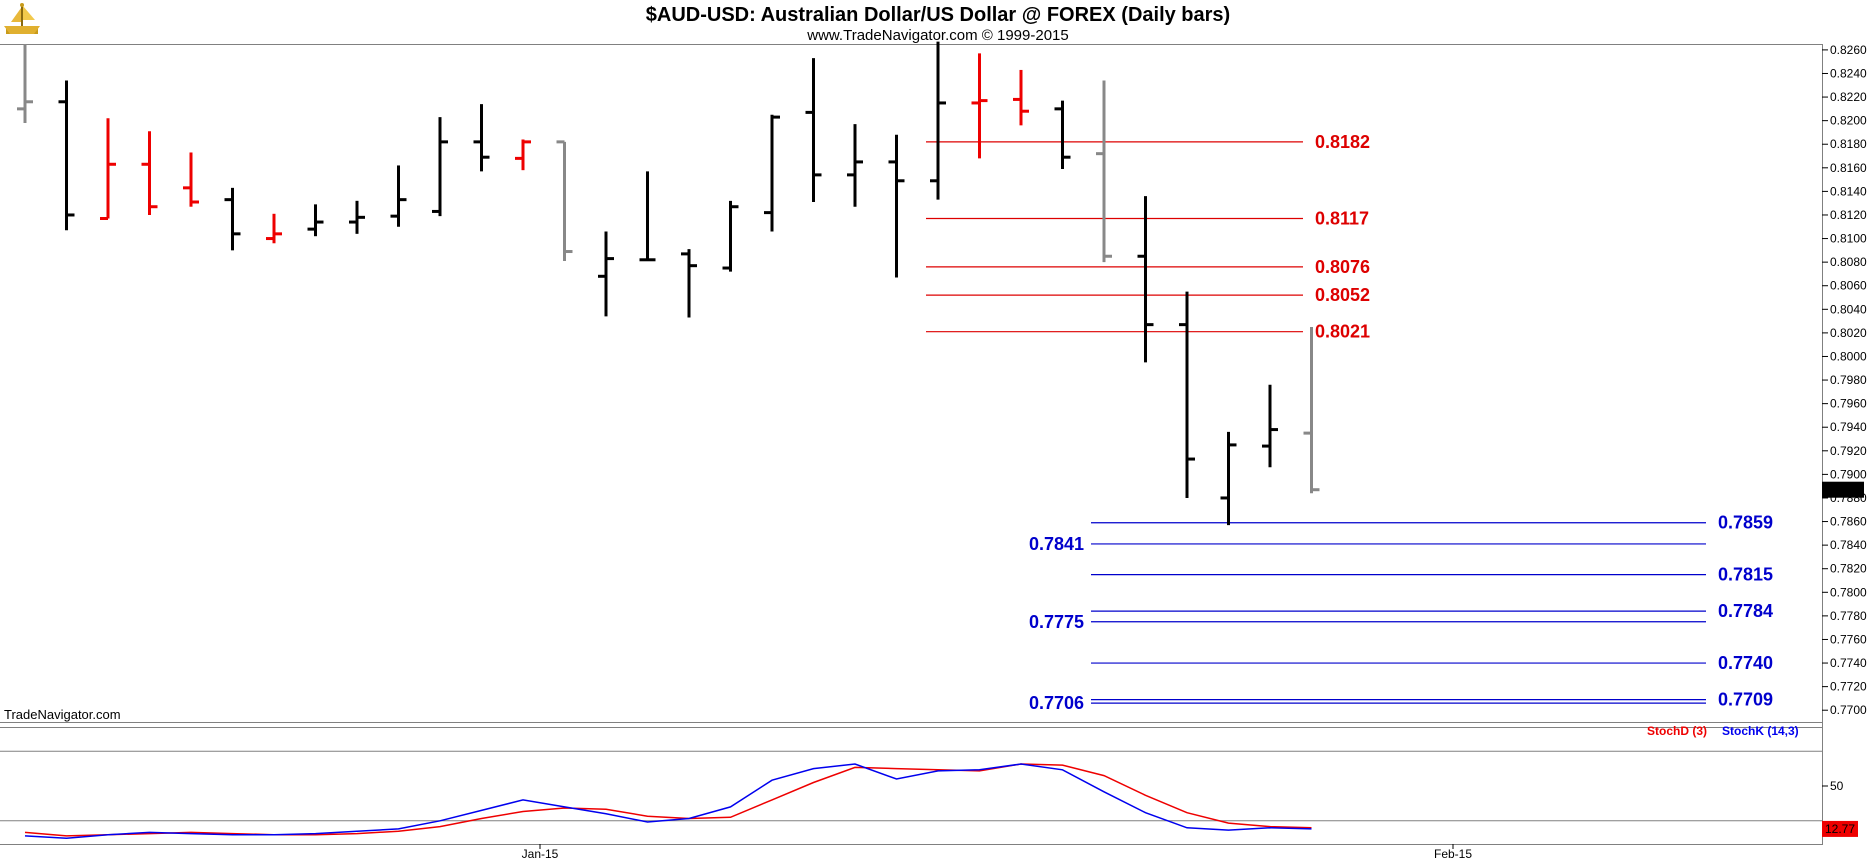 The width and height of the screenshot is (1876, 863). What do you see at coordinates (1056, 622) in the screenshot?
I see `support-level-label: 0.7775` at bounding box center [1056, 622].